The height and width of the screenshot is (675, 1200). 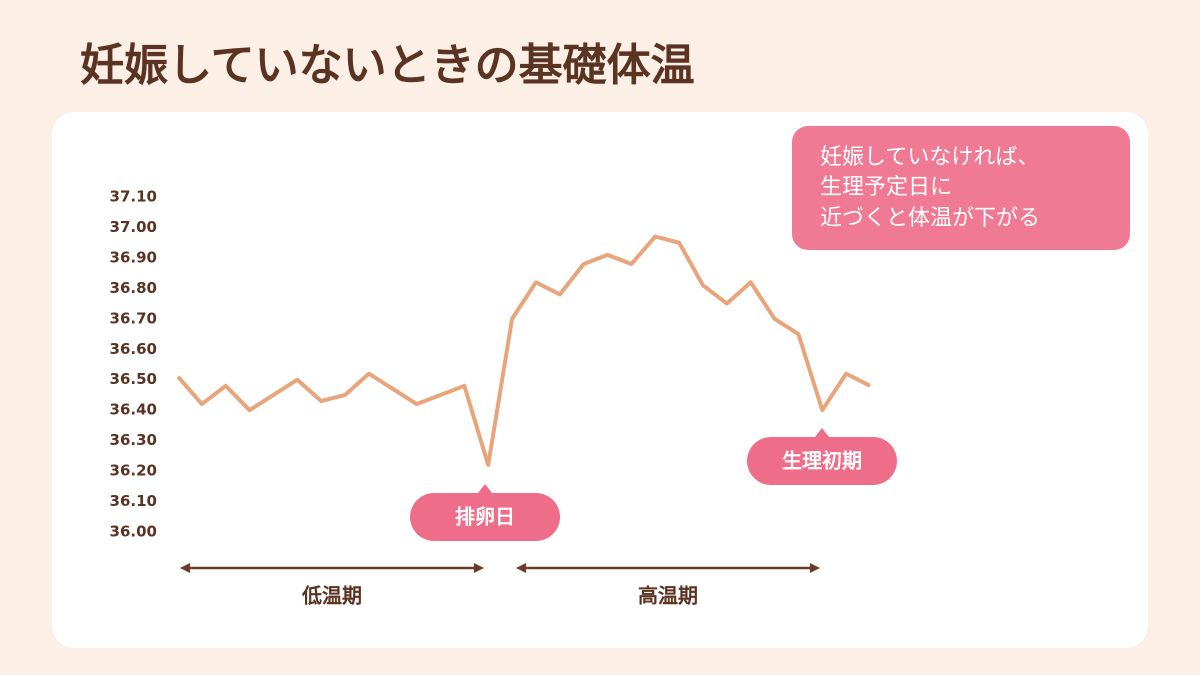 What do you see at coordinates (133, 471) in the screenshot?
I see `y-tick-label: 36.20` at bounding box center [133, 471].